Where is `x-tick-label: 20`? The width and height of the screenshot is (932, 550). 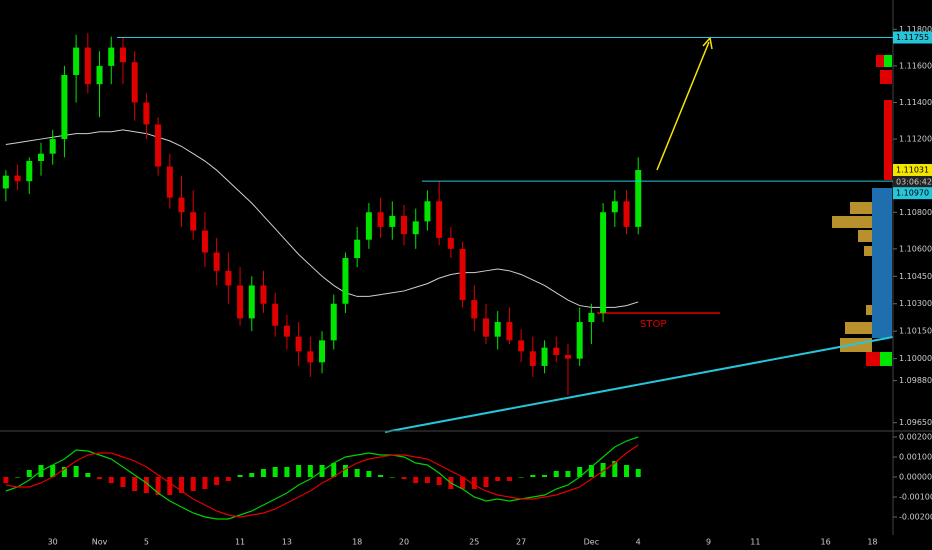
x-tick-label: 20 is located at coordinates (404, 542).